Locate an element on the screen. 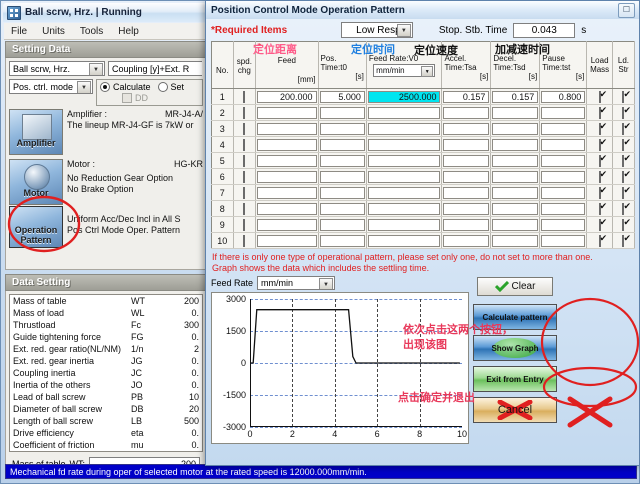 The height and width of the screenshot is (484, 640). table-row: 1 200.000 5.000 2500.000 0.157 0.157 0.800 is located at coordinates (423, 96).